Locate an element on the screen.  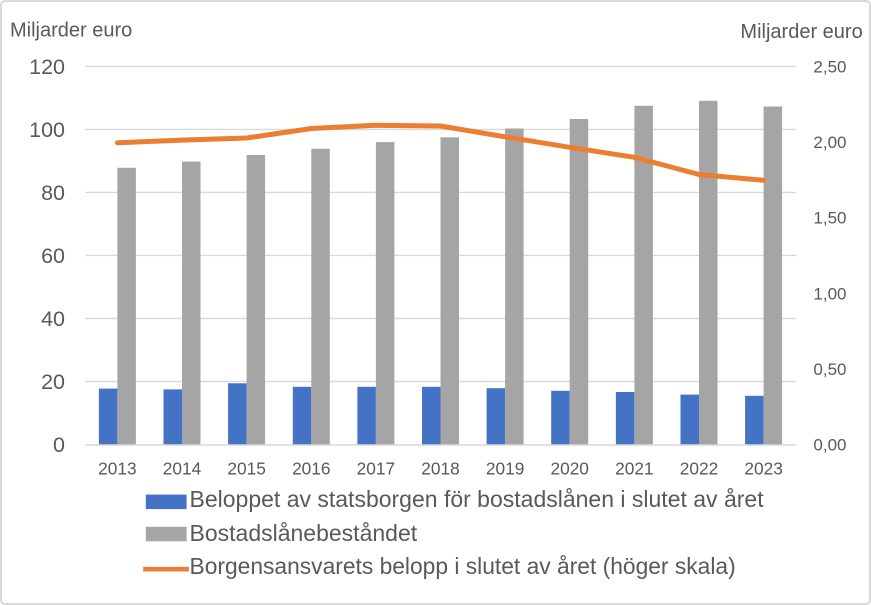
svg-text: 2,00 is located at coordinates (829, 142).